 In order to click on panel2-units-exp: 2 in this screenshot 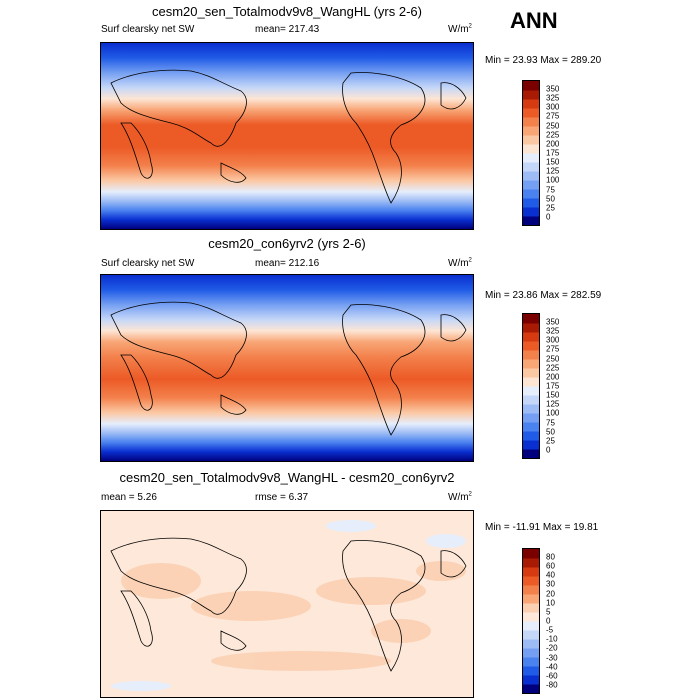, I will do `click(470, 260)`.